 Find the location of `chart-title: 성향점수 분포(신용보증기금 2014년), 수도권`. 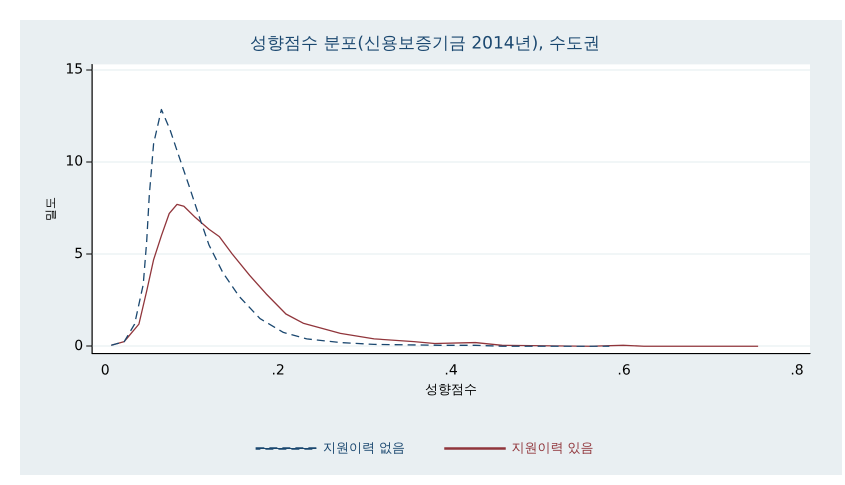

chart-title: 성향점수 분포(신용보증기금 2014년), 수도권 is located at coordinates (425, 44).